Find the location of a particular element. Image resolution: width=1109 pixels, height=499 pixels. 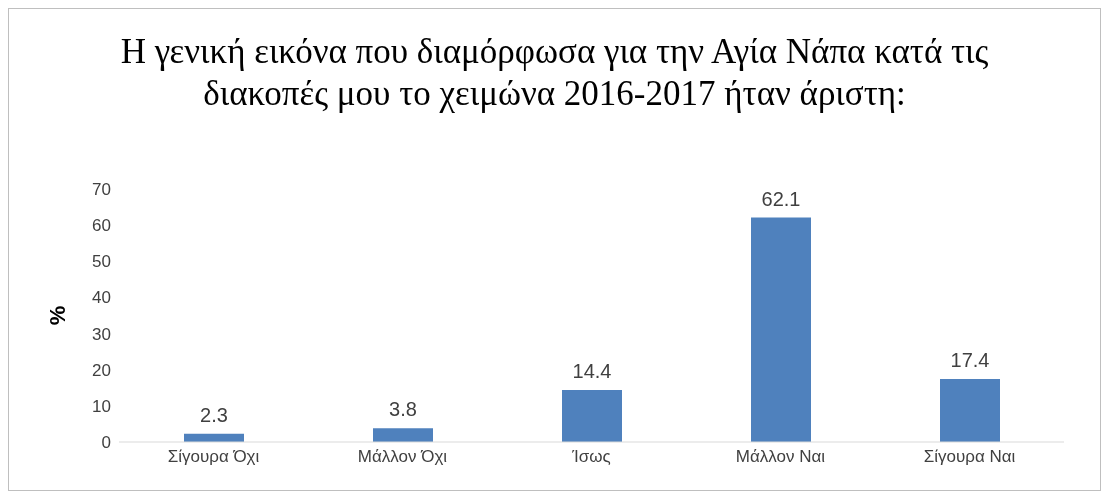

y-tick-label: 10 is located at coordinates (101, 406).